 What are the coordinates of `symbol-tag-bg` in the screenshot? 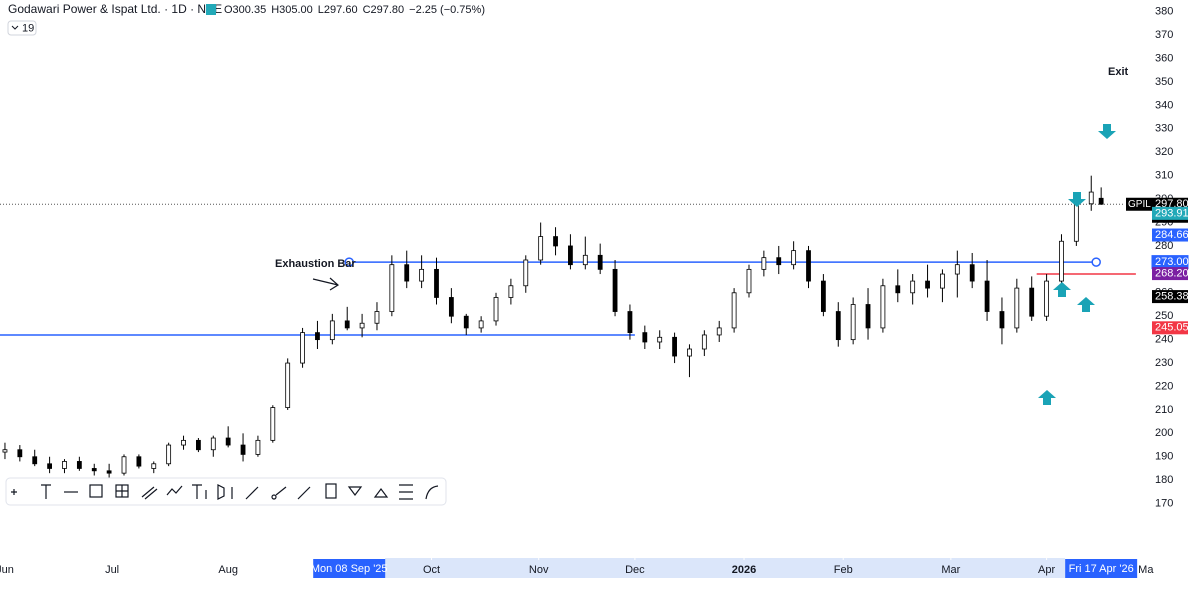 It's located at (1139, 204).